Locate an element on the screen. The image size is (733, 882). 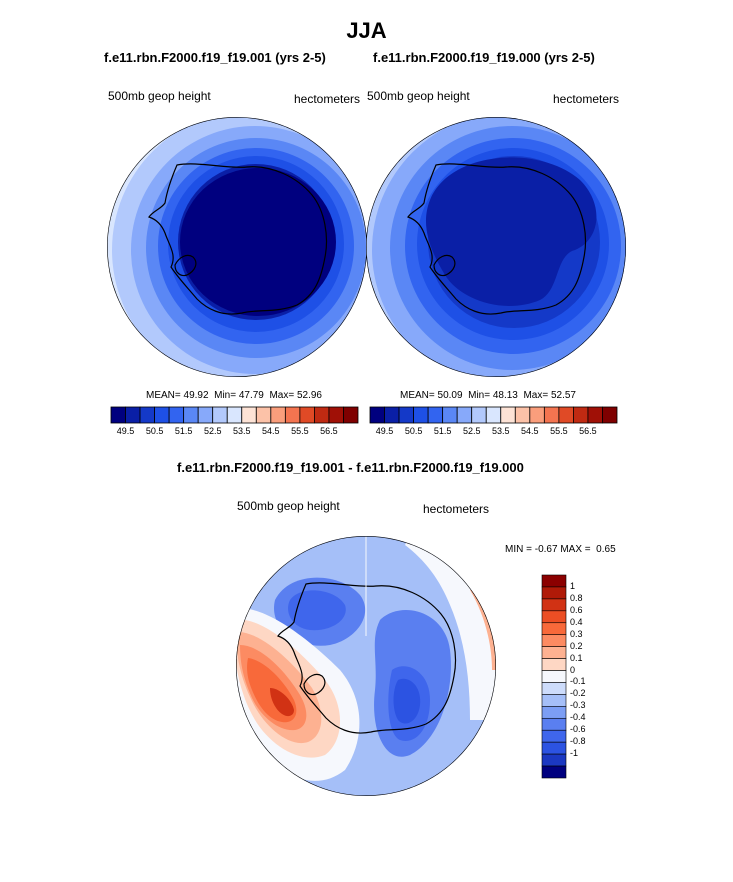
difference-colorbar-tick-label: -1 is located at coordinates (574, 753).